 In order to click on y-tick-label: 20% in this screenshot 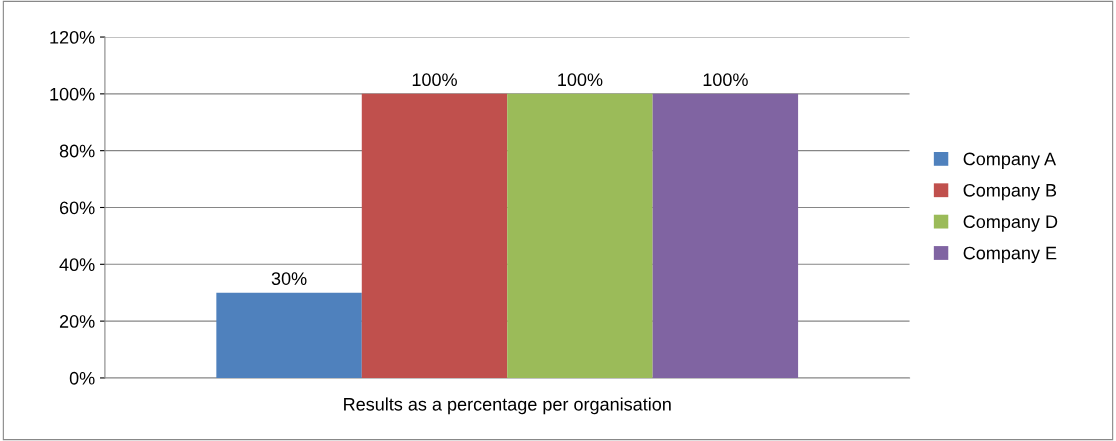, I will do `click(77, 321)`.